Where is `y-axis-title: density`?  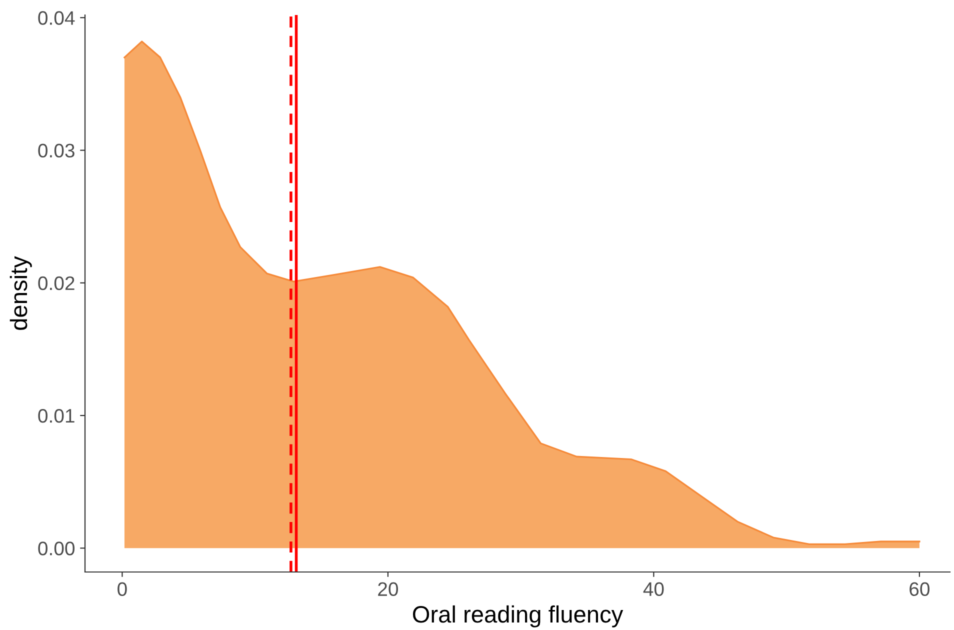 y-axis-title: density is located at coordinates (21, 293).